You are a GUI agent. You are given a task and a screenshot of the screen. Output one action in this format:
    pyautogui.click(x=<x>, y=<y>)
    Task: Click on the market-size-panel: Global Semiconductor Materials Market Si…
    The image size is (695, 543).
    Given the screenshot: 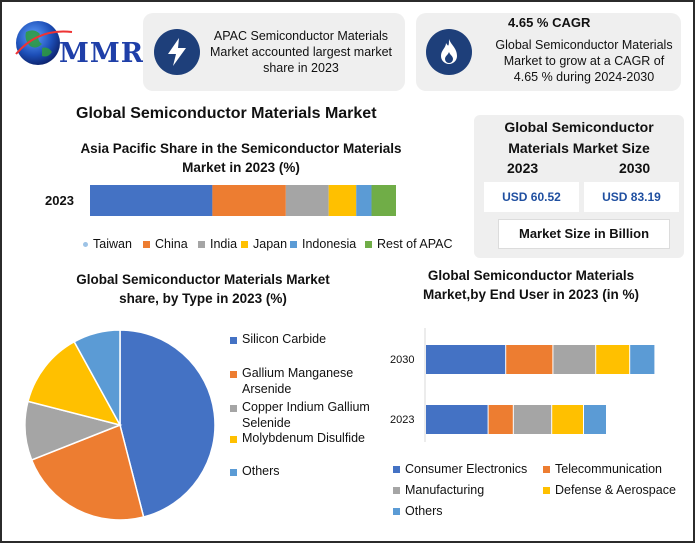 What is the action you would take?
    pyautogui.click(x=579, y=186)
    